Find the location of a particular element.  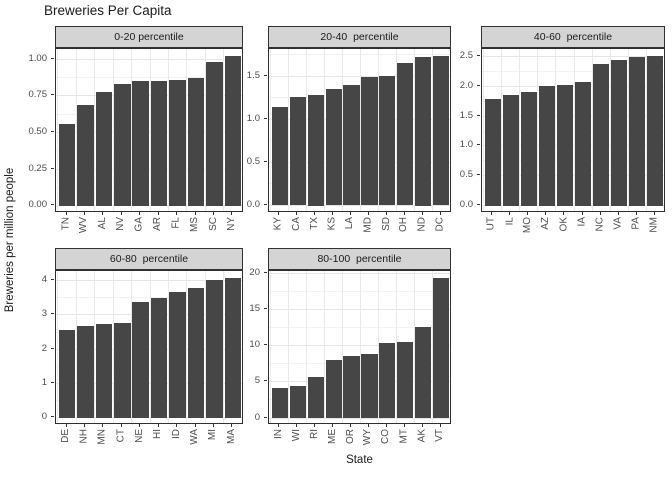

x-tick-label: OR is located at coordinates (350, 436).